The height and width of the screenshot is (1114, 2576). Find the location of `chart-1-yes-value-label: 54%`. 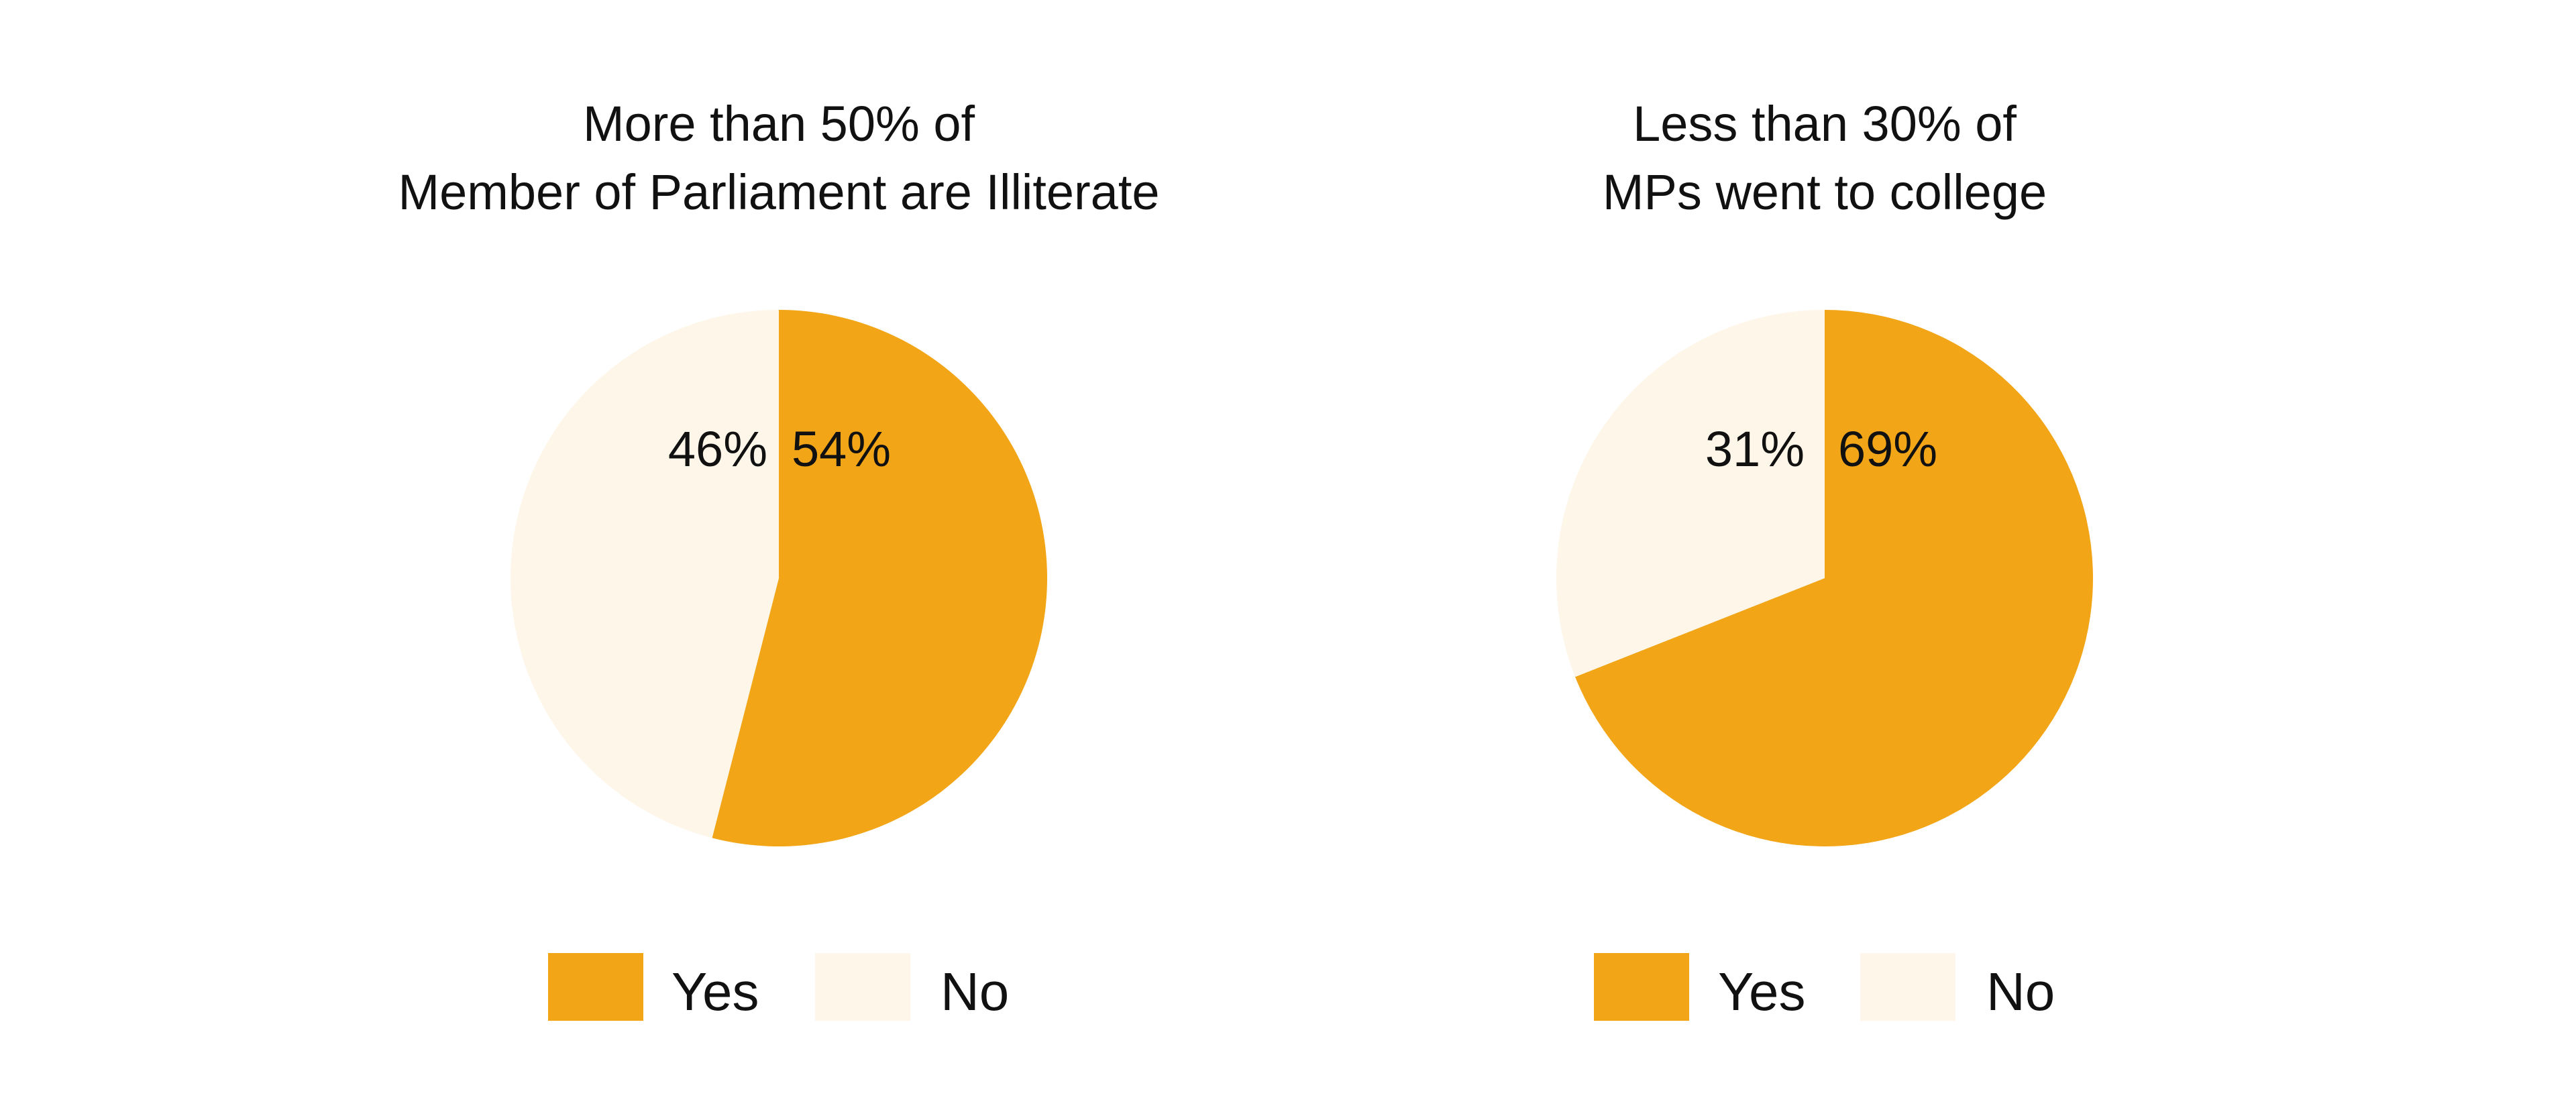

chart-1-yes-value-label: 54% is located at coordinates (841, 449).